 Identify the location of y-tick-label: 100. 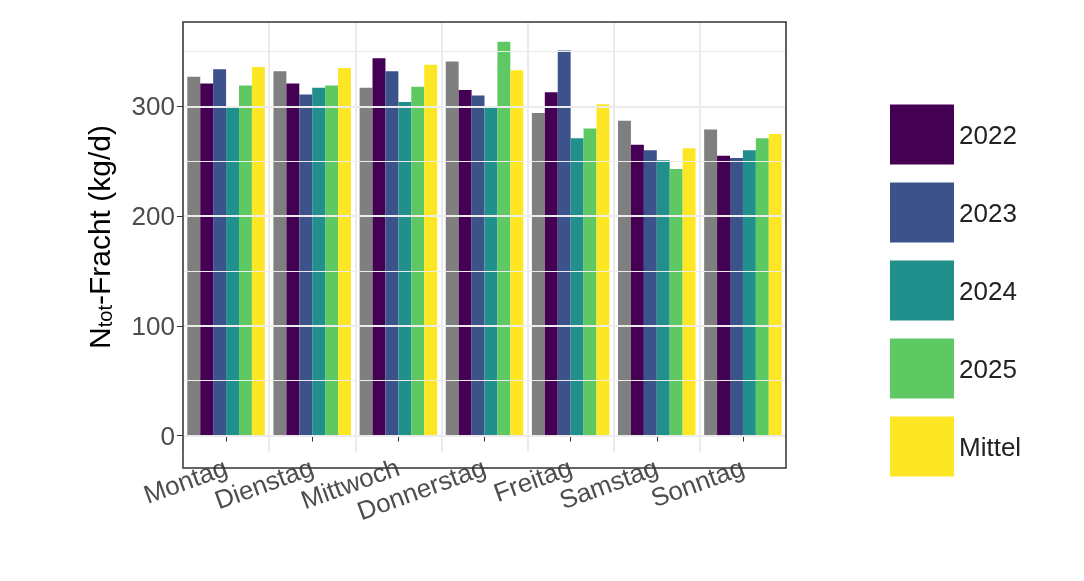
(153, 325).